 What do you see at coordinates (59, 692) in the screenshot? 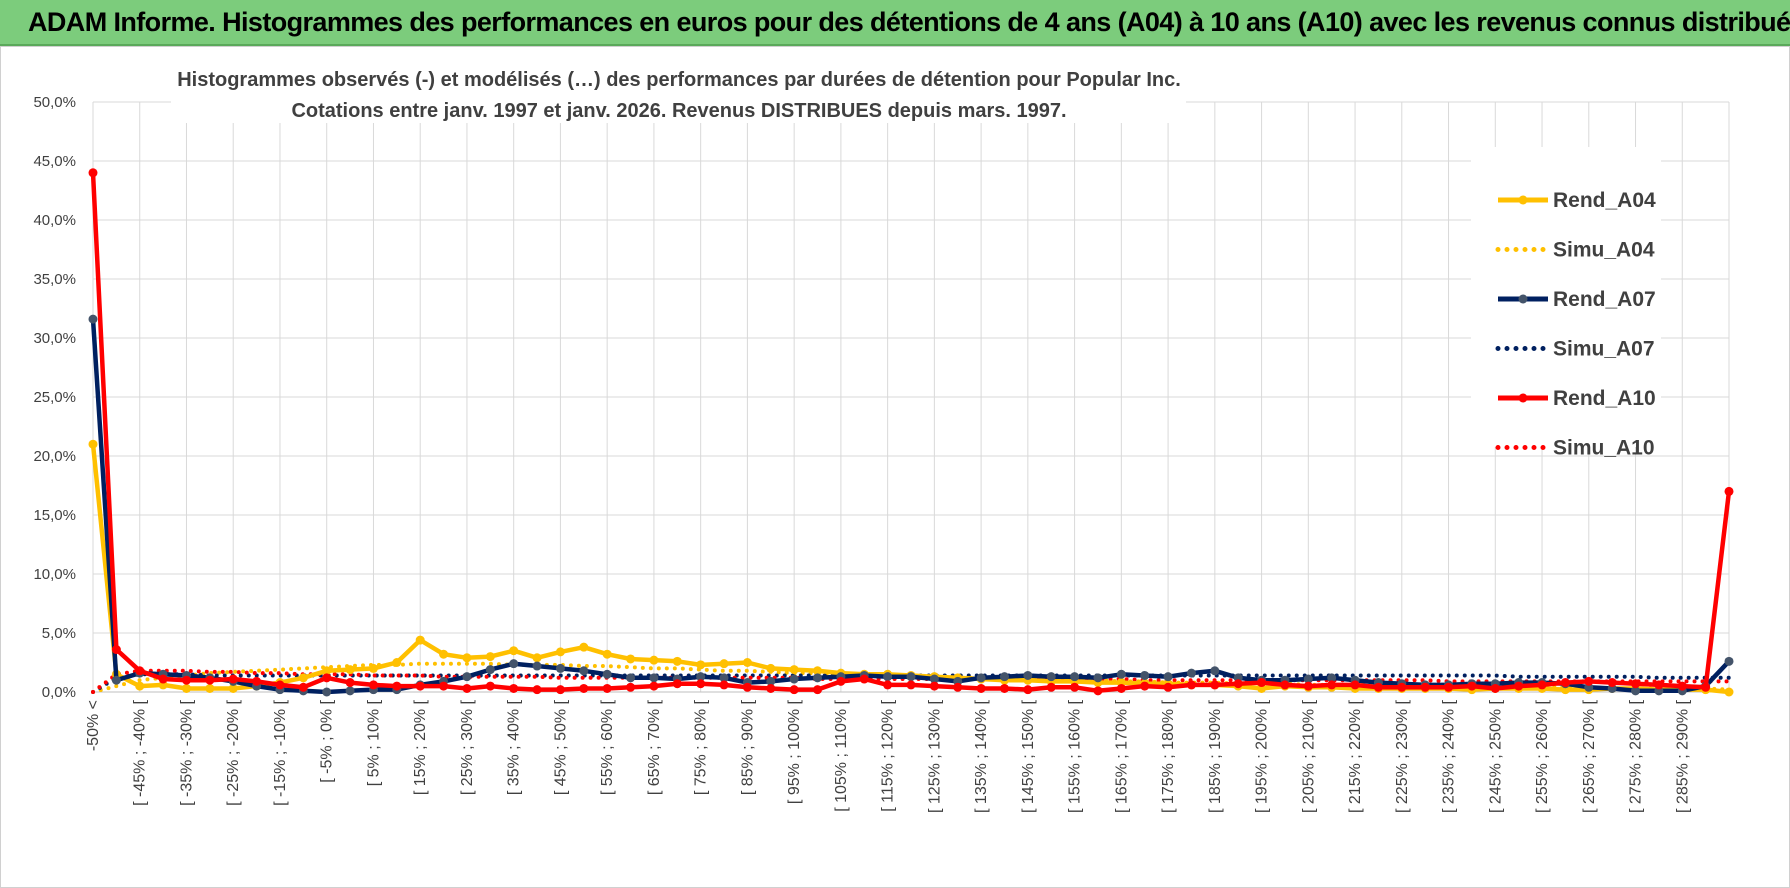
I see `y-tick-label: 0,0%` at bounding box center [59, 692].